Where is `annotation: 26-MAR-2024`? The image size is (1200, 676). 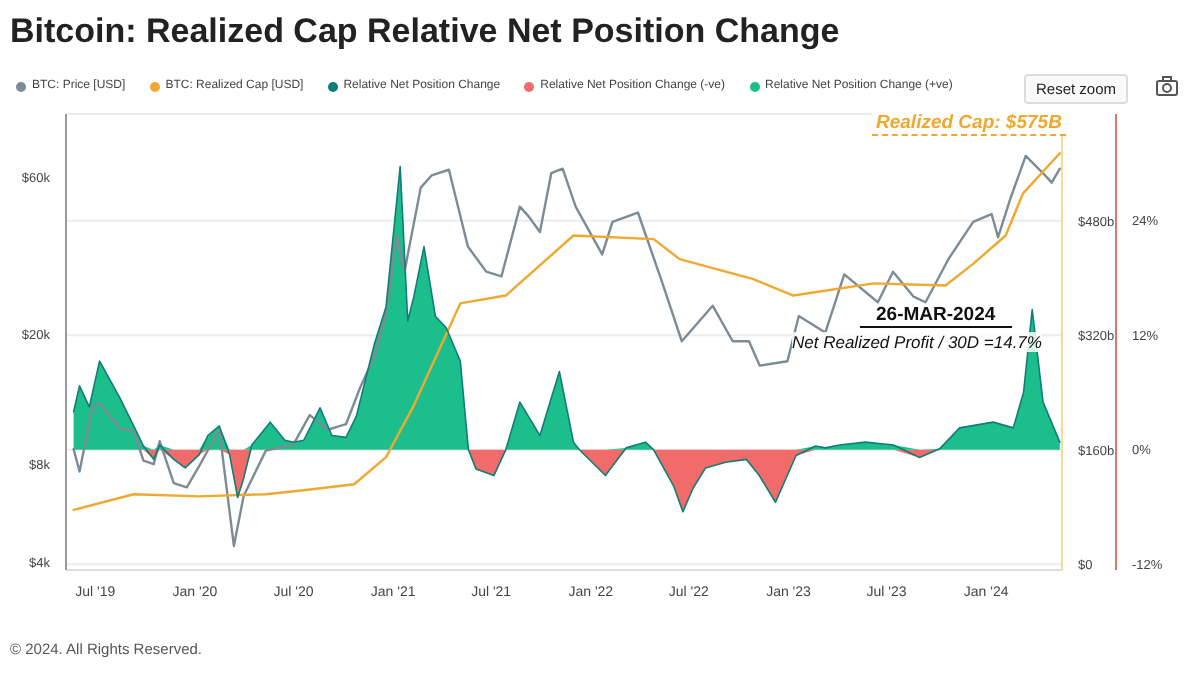
annotation: 26-MAR-2024 is located at coordinates (936, 316).